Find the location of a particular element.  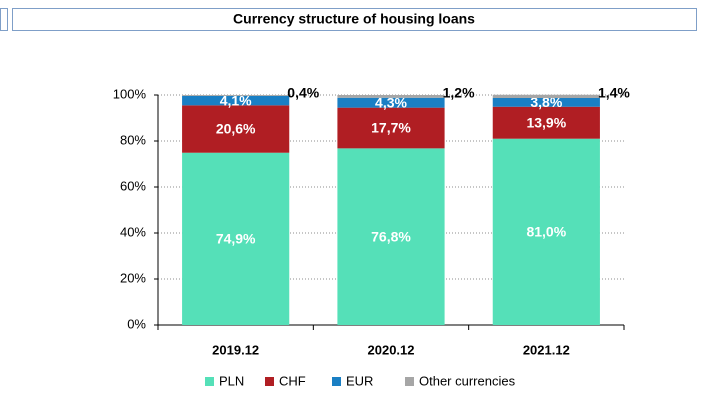

data-label: 17,7% is located at coordinates (391, 128).